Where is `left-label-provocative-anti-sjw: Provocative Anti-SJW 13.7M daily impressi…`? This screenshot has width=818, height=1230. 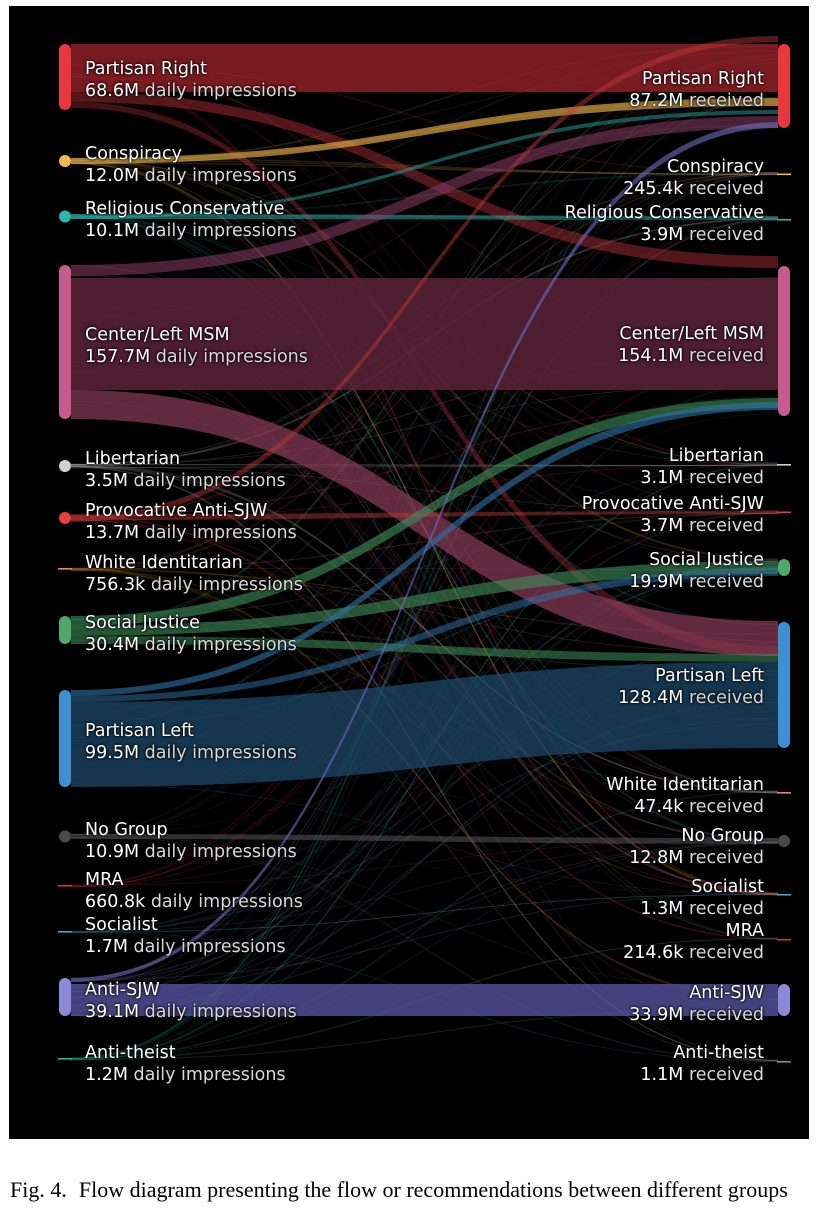
left-label-provocative-anti-sjw: Provocative Anti-SJW 13.7M daily impressi… is located at coordinates (191, 522).